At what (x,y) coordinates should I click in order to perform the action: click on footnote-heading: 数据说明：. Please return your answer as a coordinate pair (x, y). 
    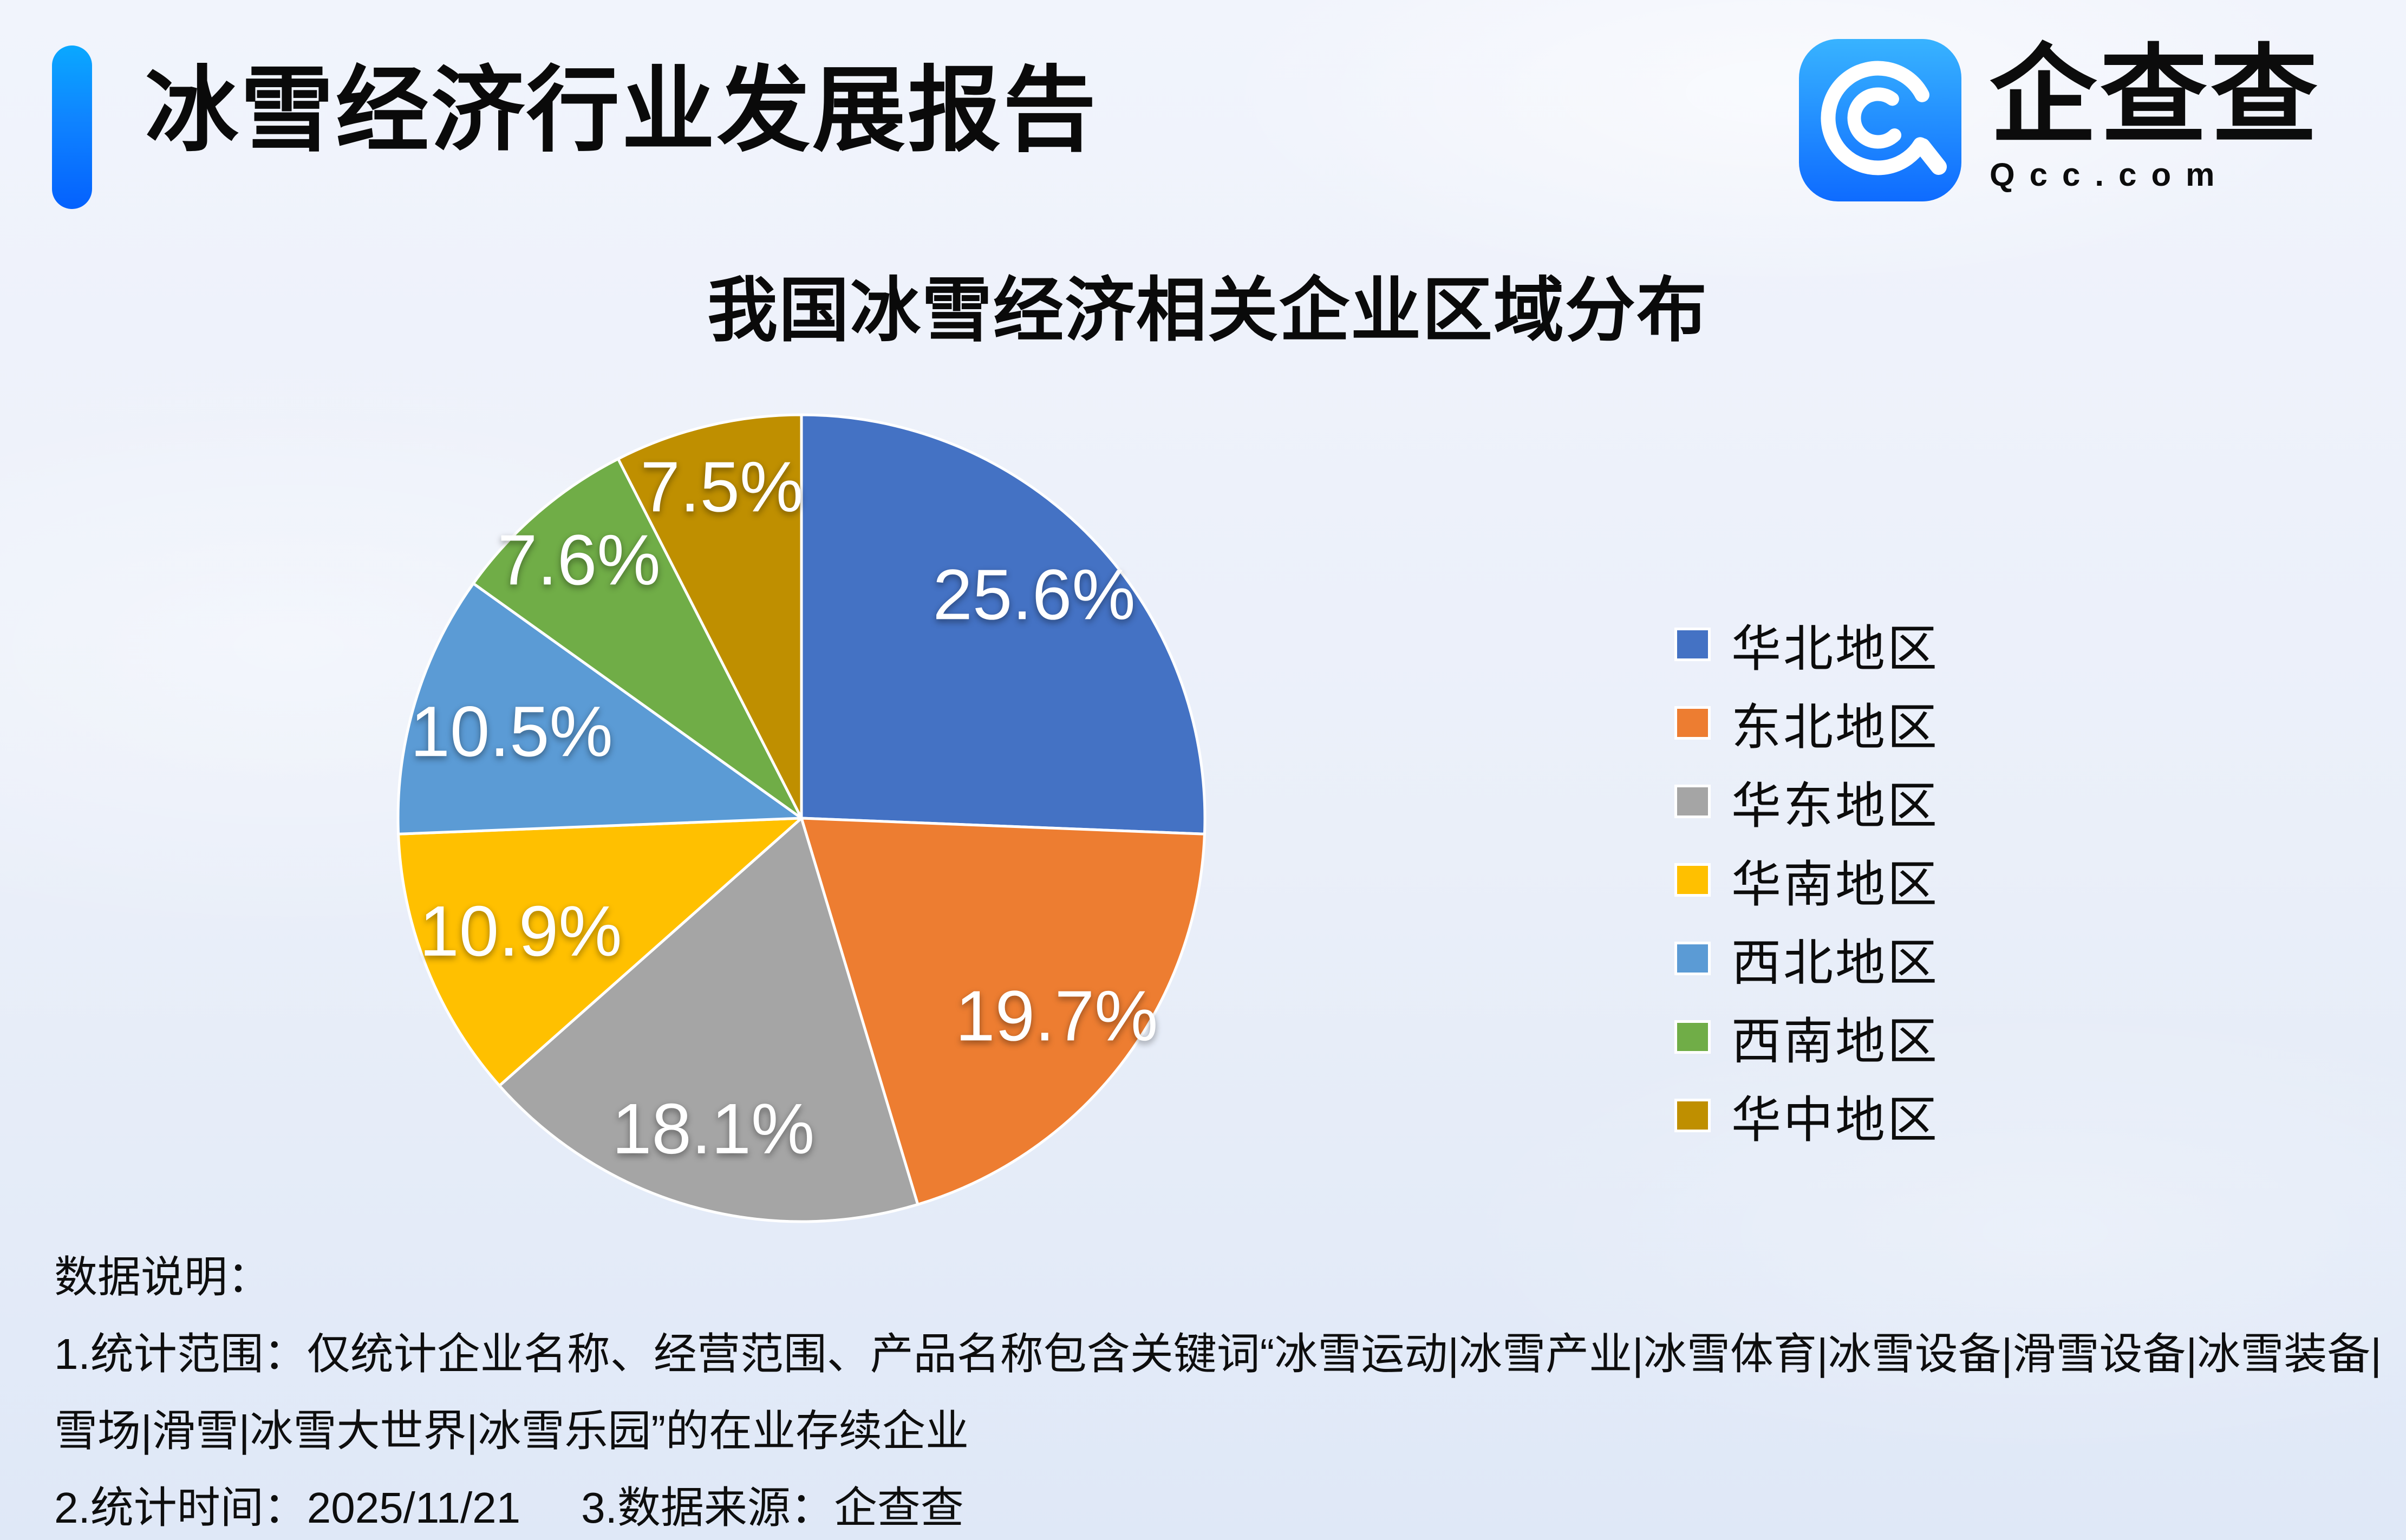
    Looking at the image, I should click on (163, 1277).